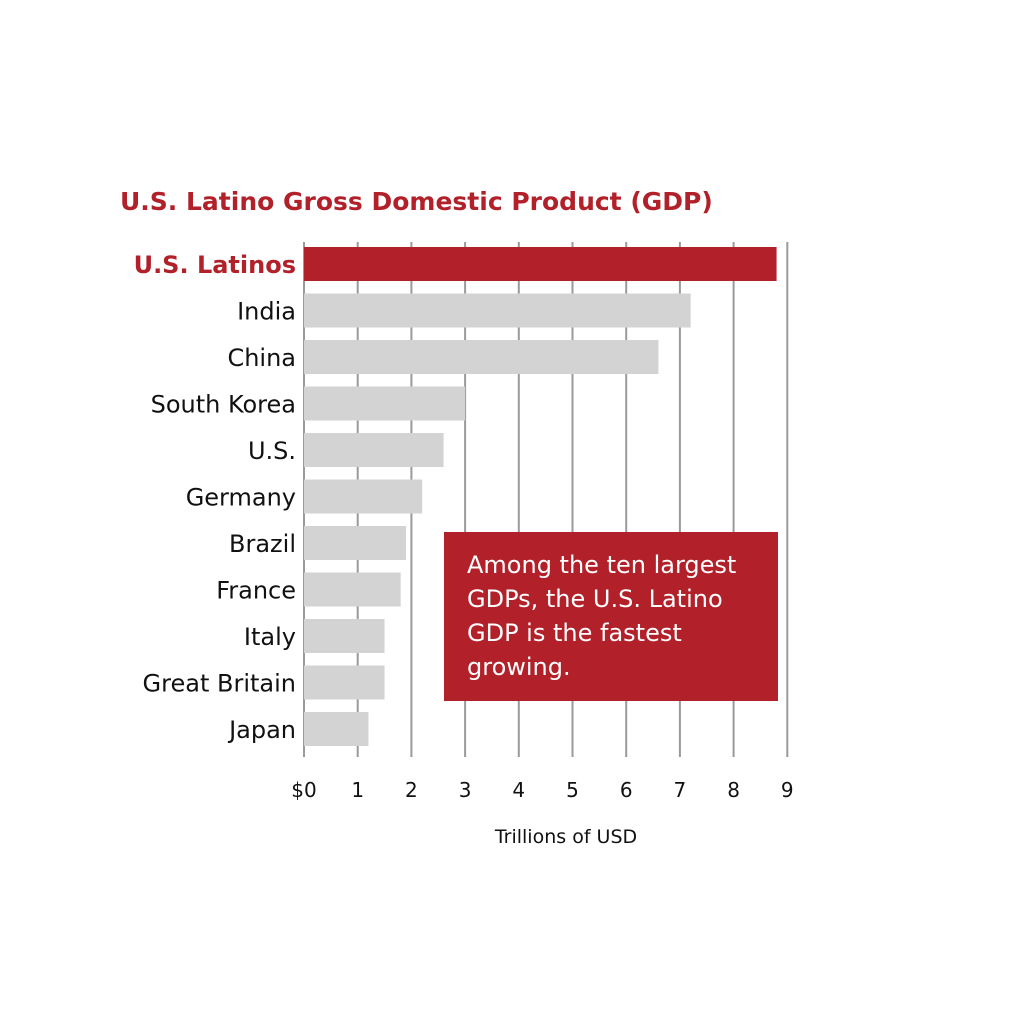 The image size is (1024, 1024). I want to click on category-label: U.S., so click(272, 451).